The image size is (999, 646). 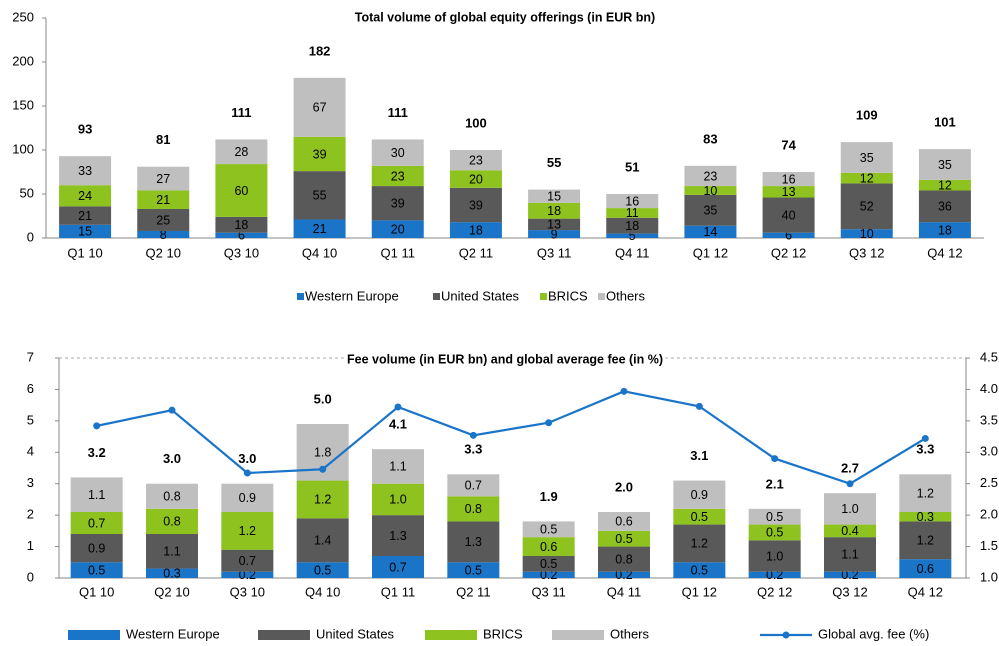 I want to click on data-label: 39, so click(x=476, y=205).